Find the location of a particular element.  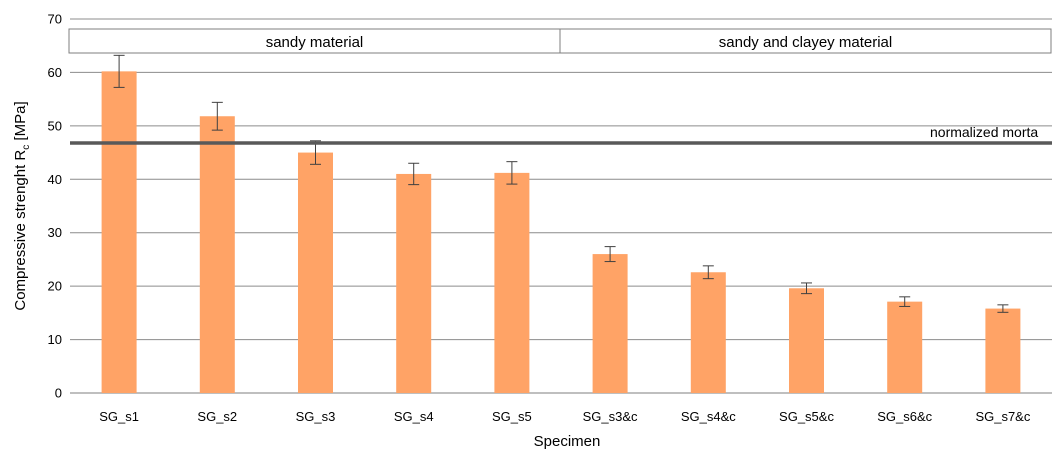

annotations: sandy material sandy and clayey material is located at coordinates (560, 41).